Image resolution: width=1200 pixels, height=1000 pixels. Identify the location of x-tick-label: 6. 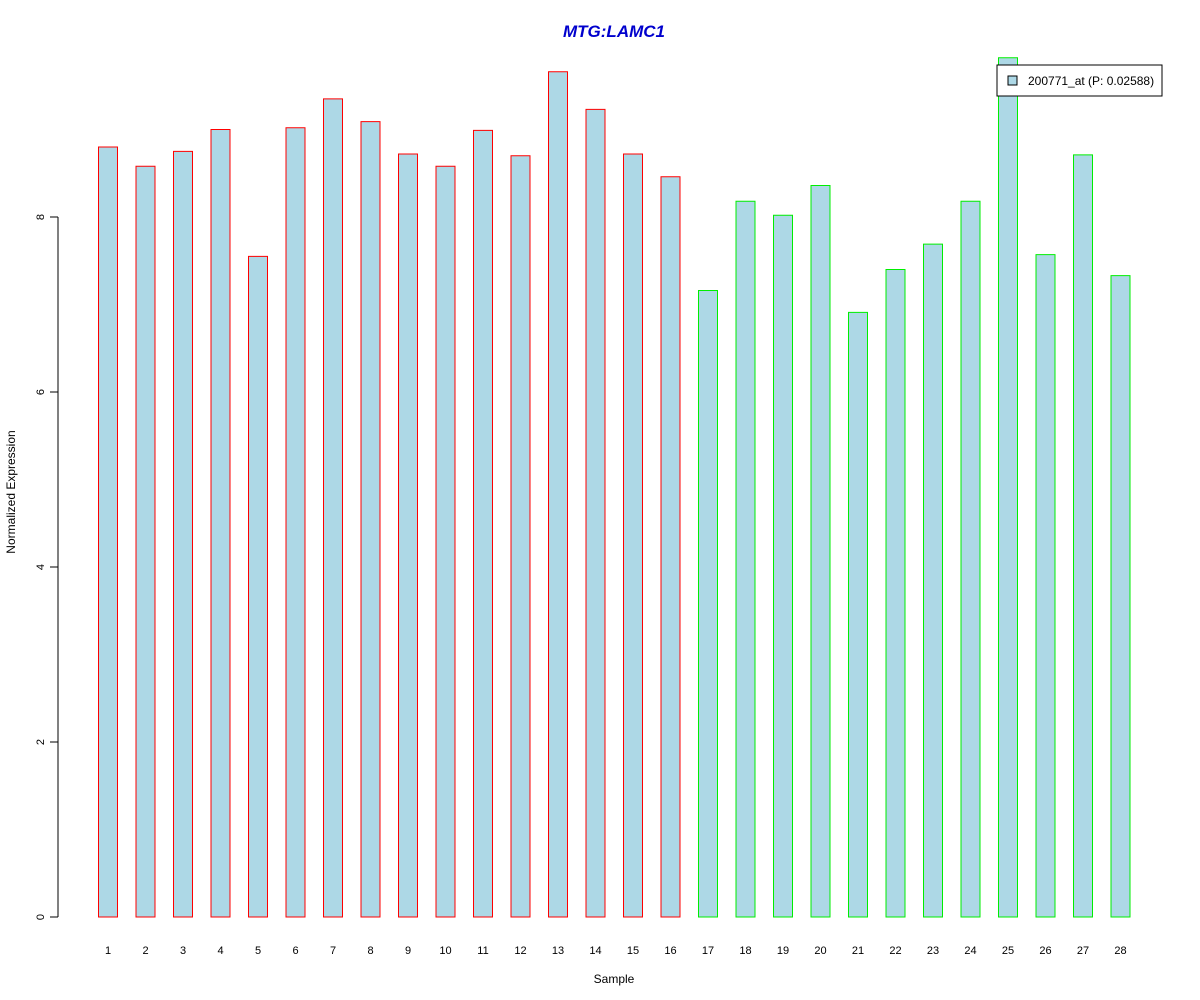
(295, 951).